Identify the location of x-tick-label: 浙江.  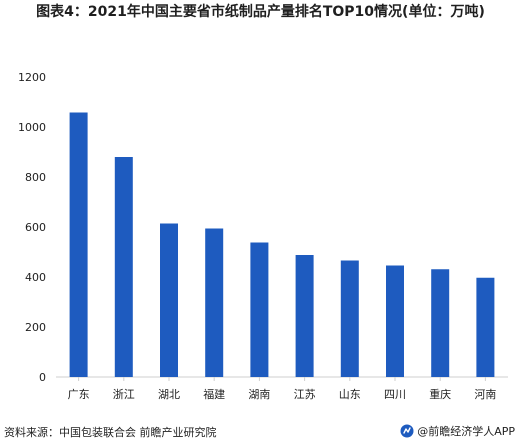
(124, 394).